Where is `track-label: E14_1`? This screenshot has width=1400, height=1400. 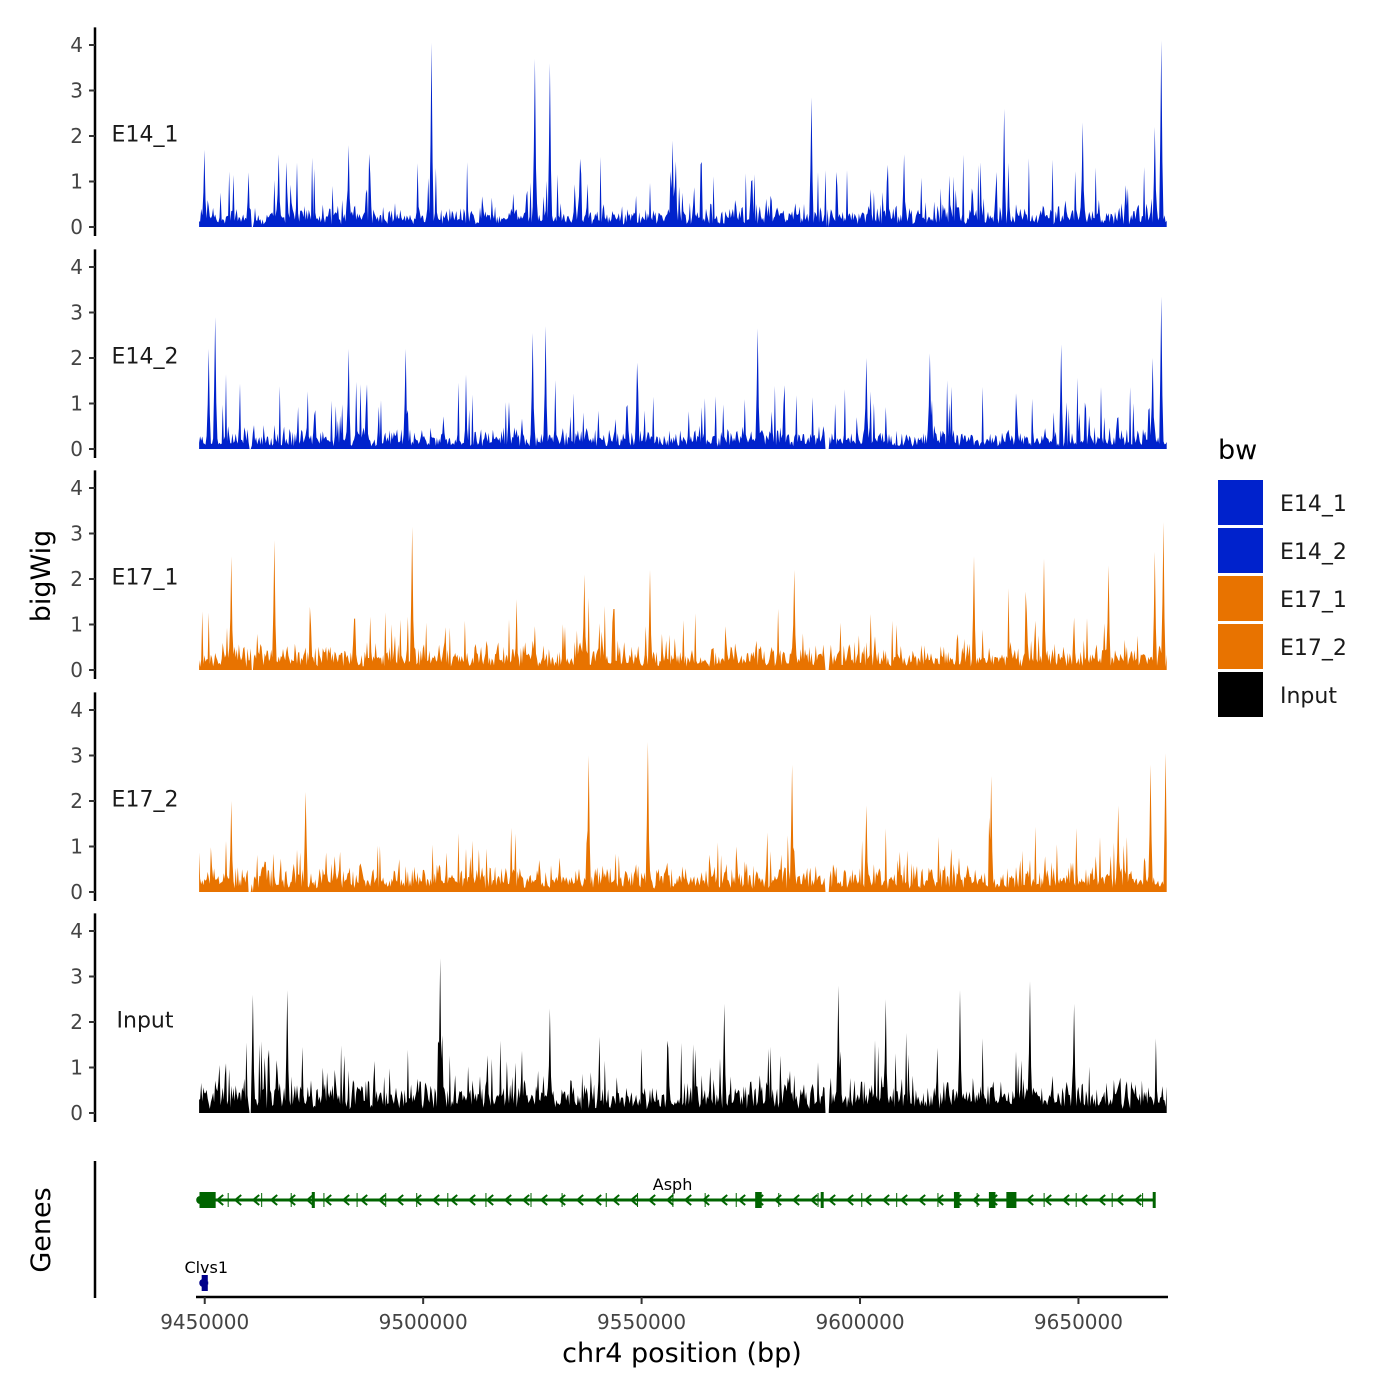
track-label: E14_1 is located at coordinates (145, 135).